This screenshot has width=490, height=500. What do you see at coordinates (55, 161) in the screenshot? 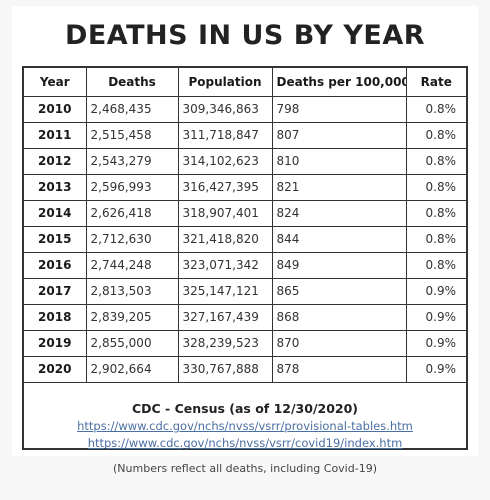
I see `cell-year: 2012` at bounding box center [55, 161].